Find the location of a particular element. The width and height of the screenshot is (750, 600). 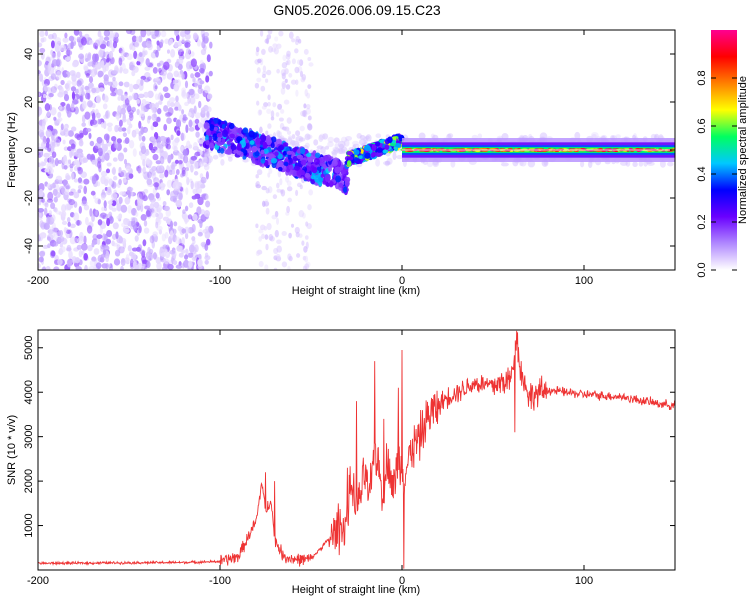

colorbar-ticks: 0.0 0.2 0.4 0.6 0.8 is located at coordinates (716, 174).